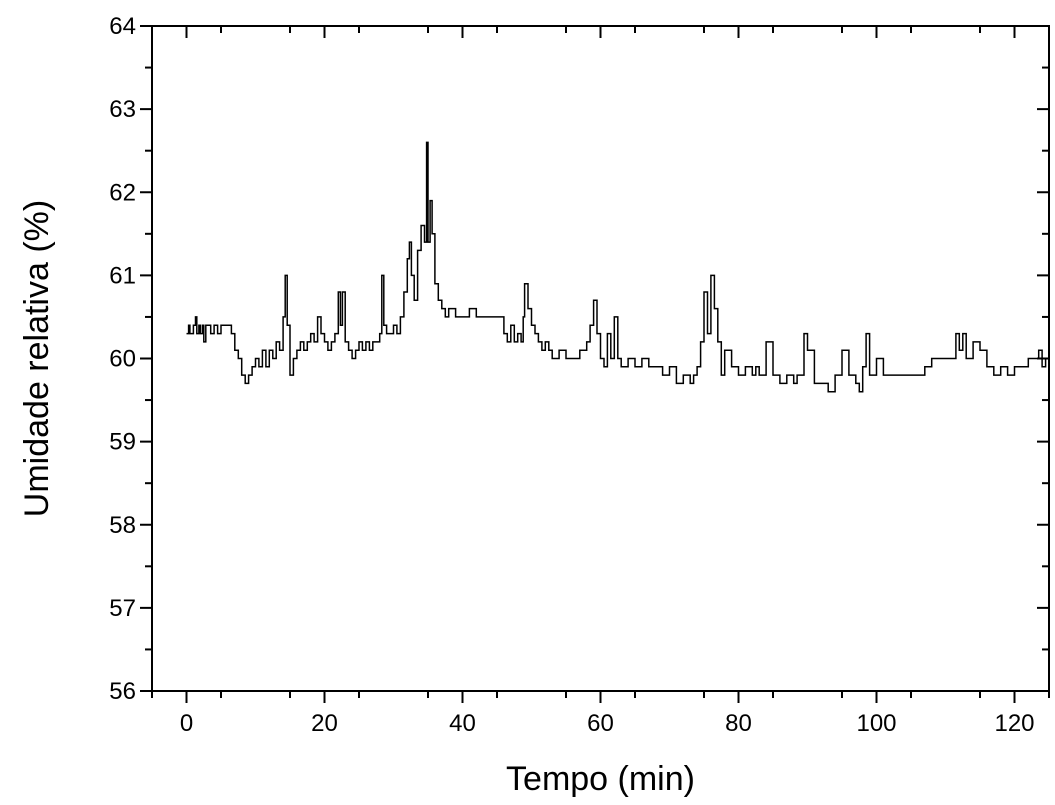 The image size is (1055, 805). I want to click on y-tick-label: 58, so click(122, 525).